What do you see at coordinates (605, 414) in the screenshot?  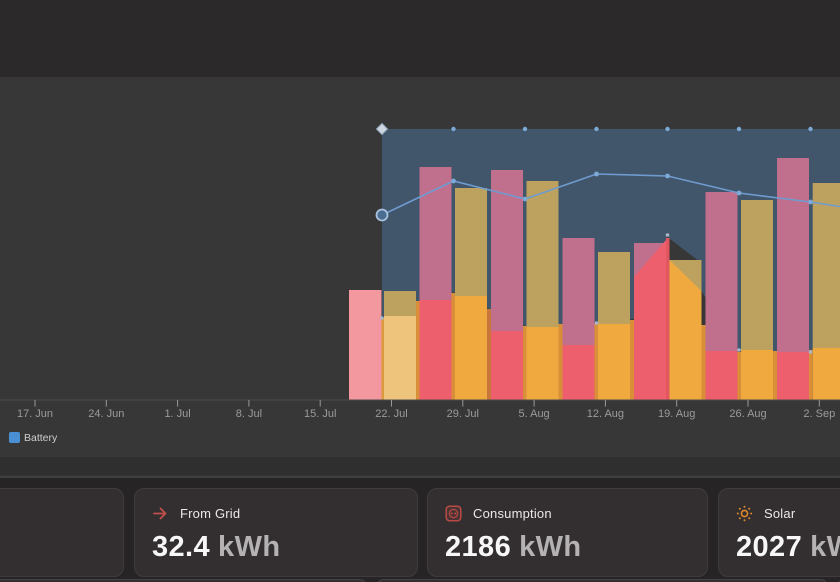 I see `x-axis-label: 12. Aug` at bounding box center [605, 414].